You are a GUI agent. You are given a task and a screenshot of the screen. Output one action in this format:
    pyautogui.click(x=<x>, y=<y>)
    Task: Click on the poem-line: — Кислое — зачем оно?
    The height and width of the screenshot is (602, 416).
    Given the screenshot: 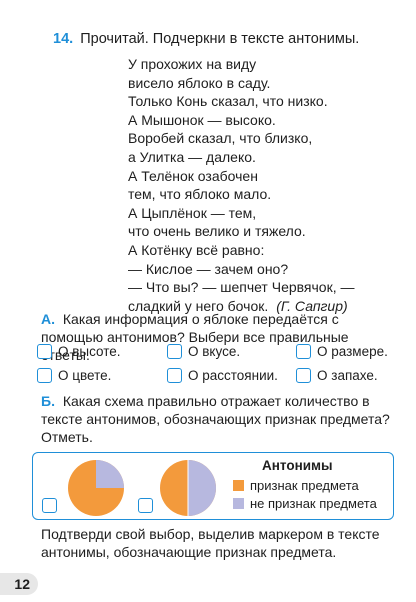 What is the action you would take?
    pyautogui.click(x=208, y=268)
    